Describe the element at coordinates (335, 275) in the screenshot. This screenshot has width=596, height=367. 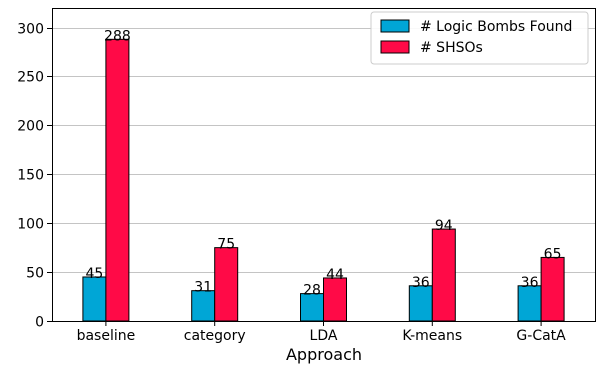
I see `bar-value-label: 44` at that location.